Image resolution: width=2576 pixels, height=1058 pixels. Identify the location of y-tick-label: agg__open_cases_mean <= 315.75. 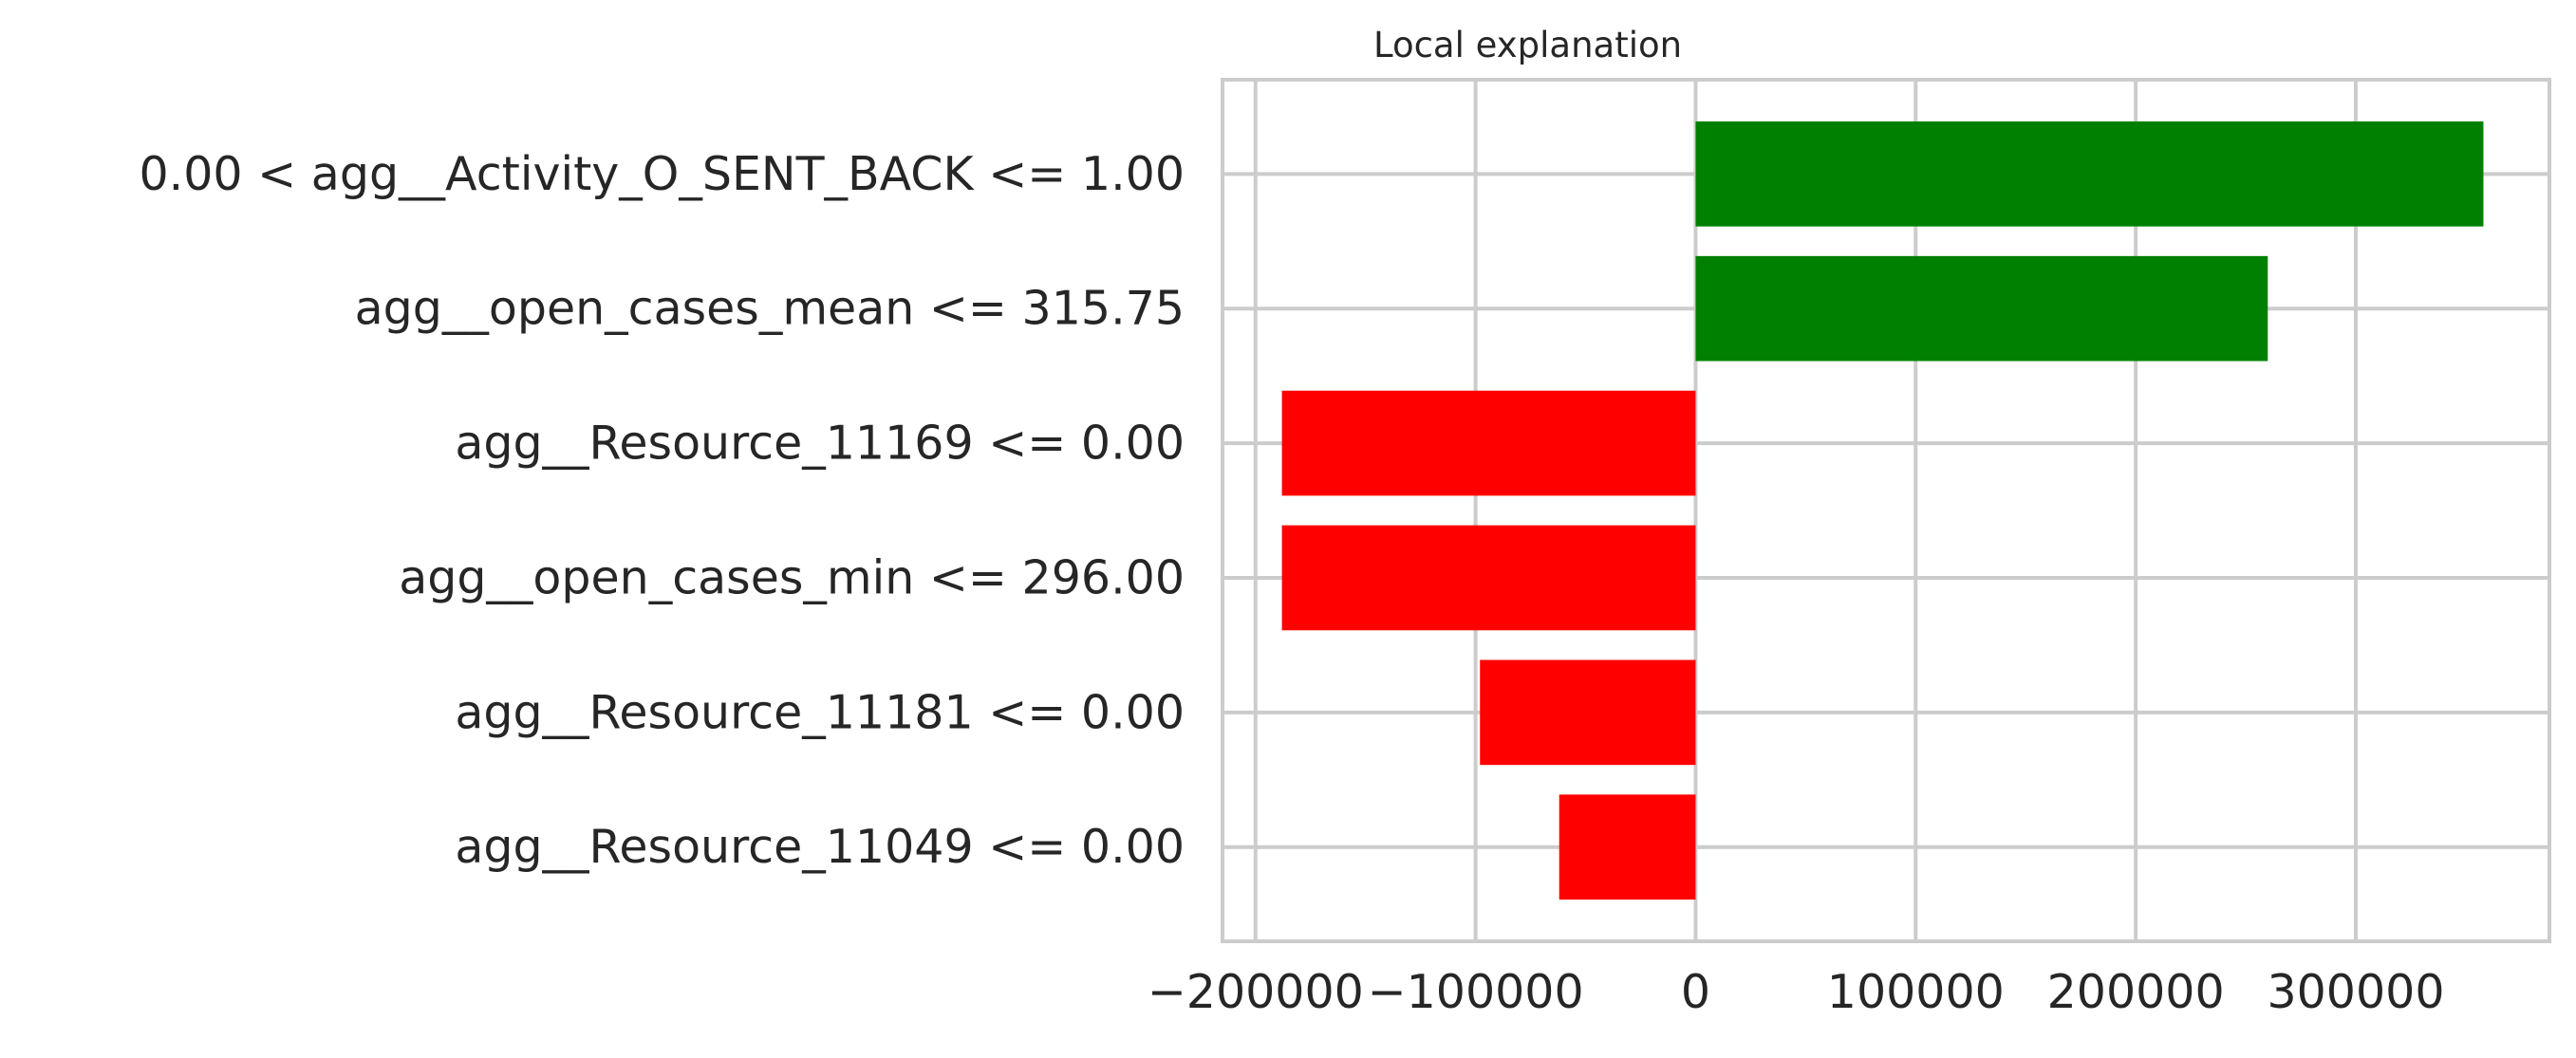
(770, 309).